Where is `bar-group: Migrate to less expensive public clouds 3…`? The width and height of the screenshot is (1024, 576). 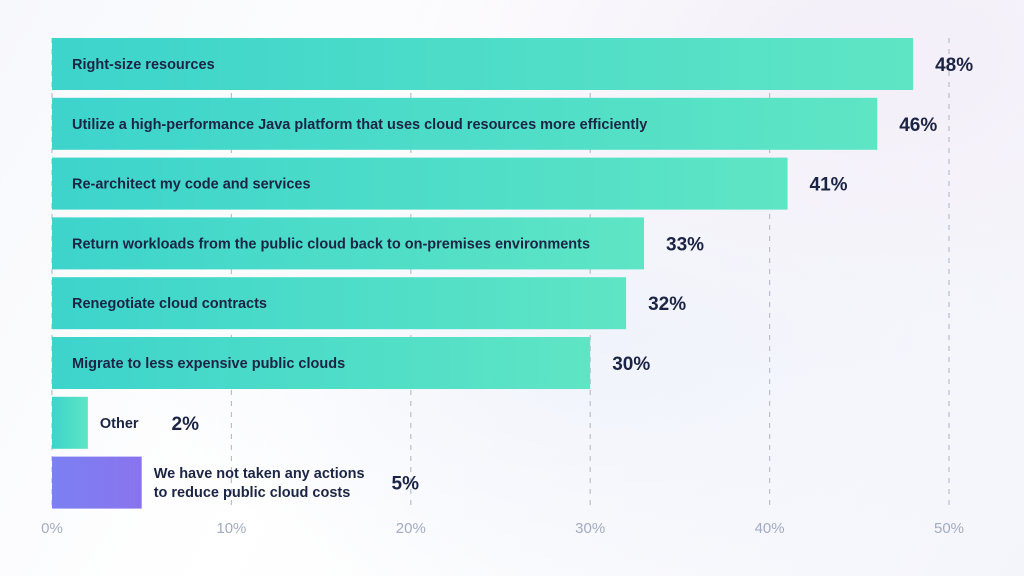
bar-group: Migrate to less expensive public clouds 3… is located at coordinates (351, 363).